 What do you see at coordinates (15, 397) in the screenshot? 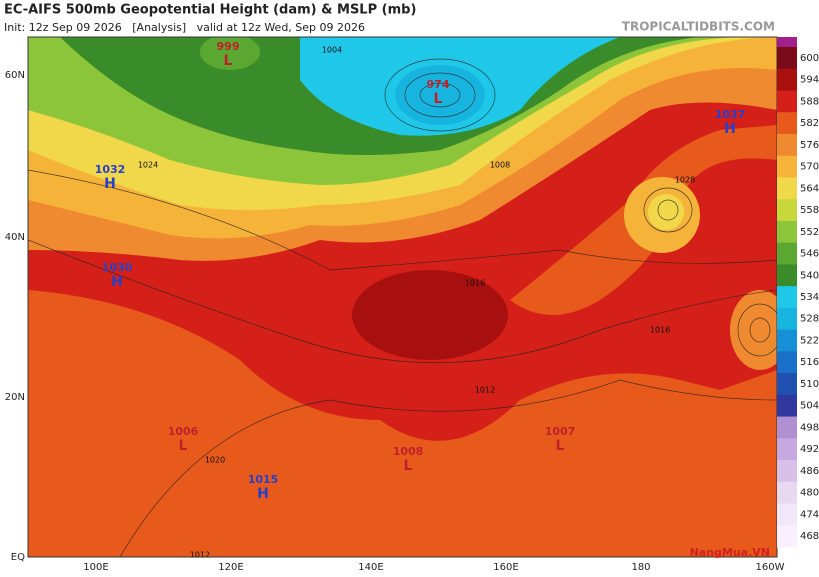
I see `lat-label: 20N` at bounding box center [15, 397].